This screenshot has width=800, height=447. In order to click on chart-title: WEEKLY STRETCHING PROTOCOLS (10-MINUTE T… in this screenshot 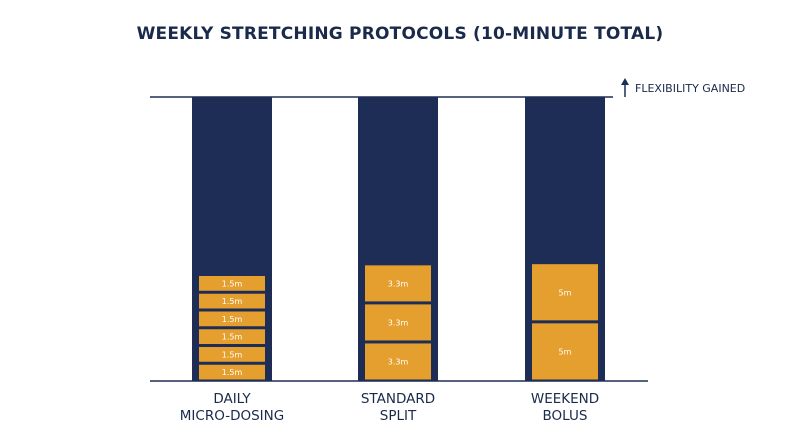, I will do `click(400, 34)`.